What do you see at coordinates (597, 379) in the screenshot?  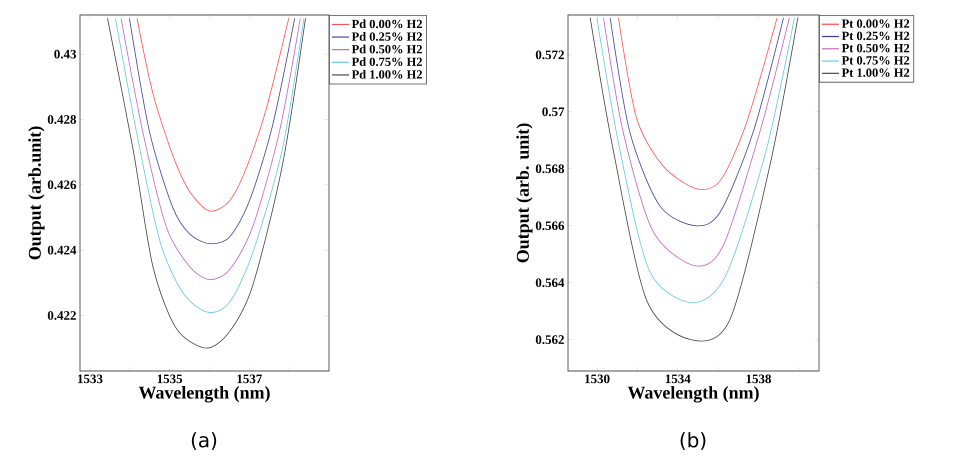 I see `x-tick-label: 1530` at bounding box center [597, 379].